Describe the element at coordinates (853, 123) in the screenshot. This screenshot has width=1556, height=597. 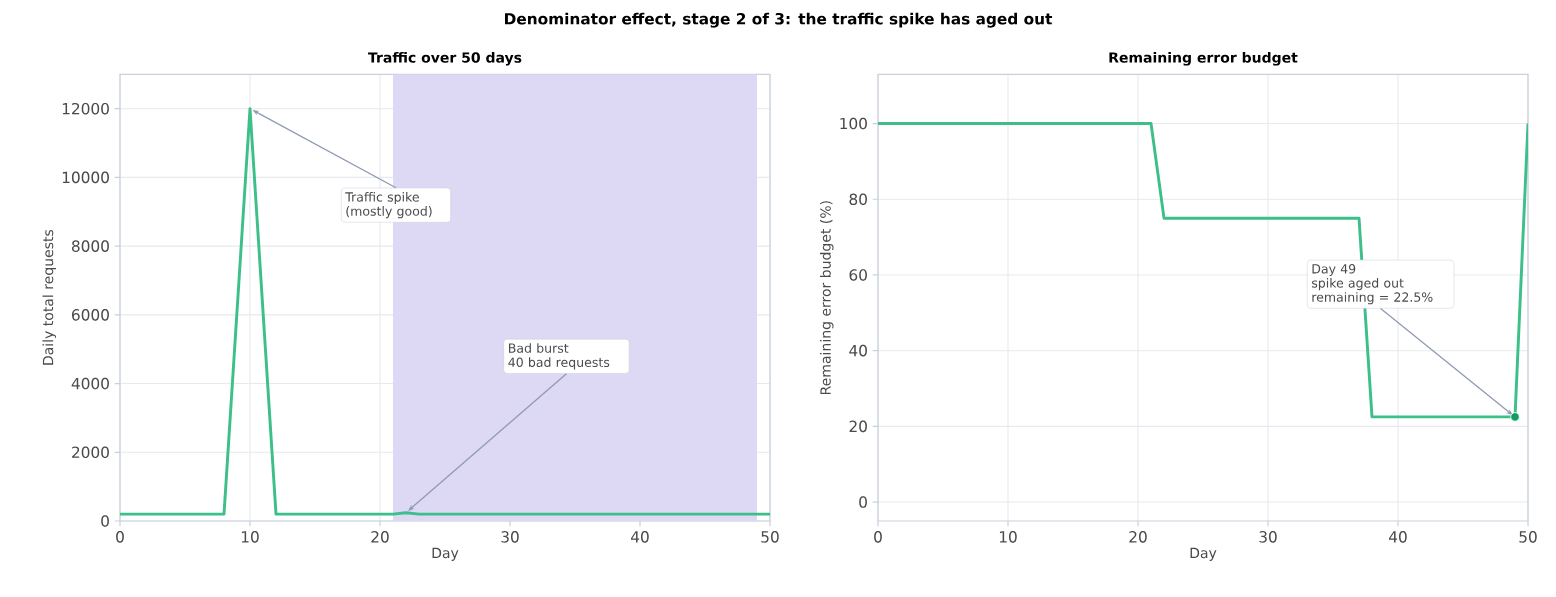
I see `y-tick-label: 100` at that location.